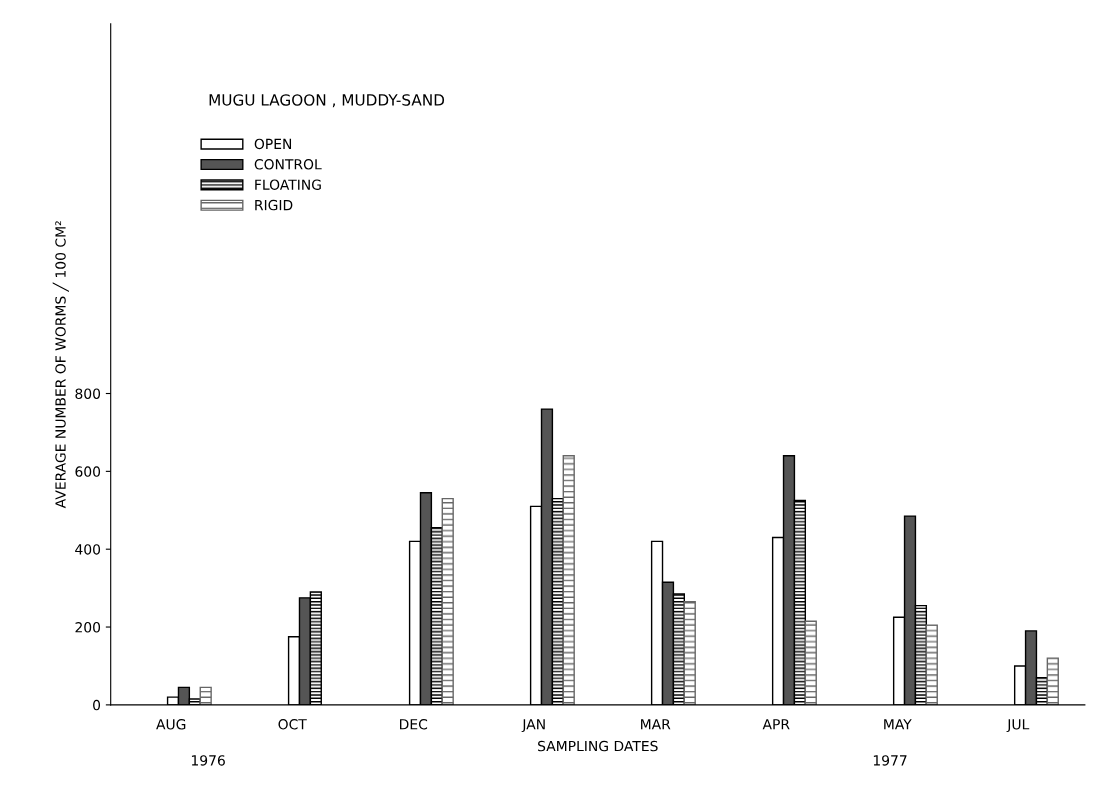 This screenshot has height=792, width=1107. What do you see at coordinates (88, 549) in the screenshot?
I see `y-tick-label: 400` at bounding box center [88, 549].